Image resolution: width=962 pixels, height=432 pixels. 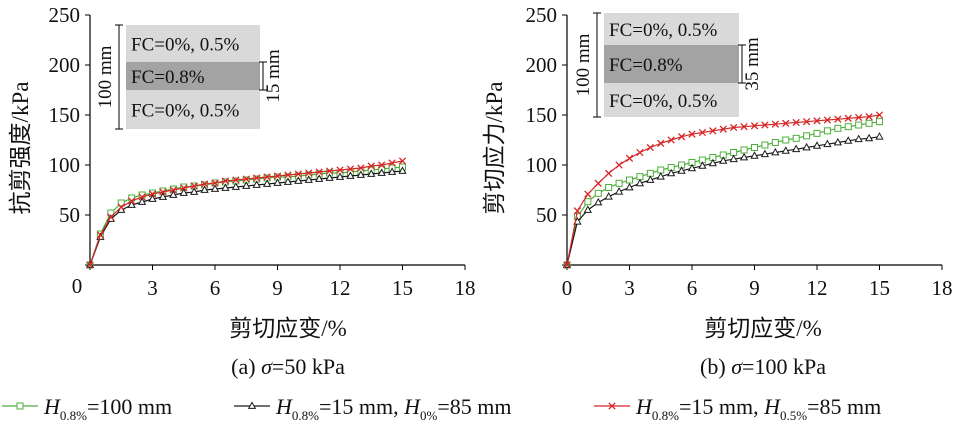 What do you see at coordinates (754, 288) in the screenshot?
I see `x-tick-label: 9` at bounding box center [754, 288].